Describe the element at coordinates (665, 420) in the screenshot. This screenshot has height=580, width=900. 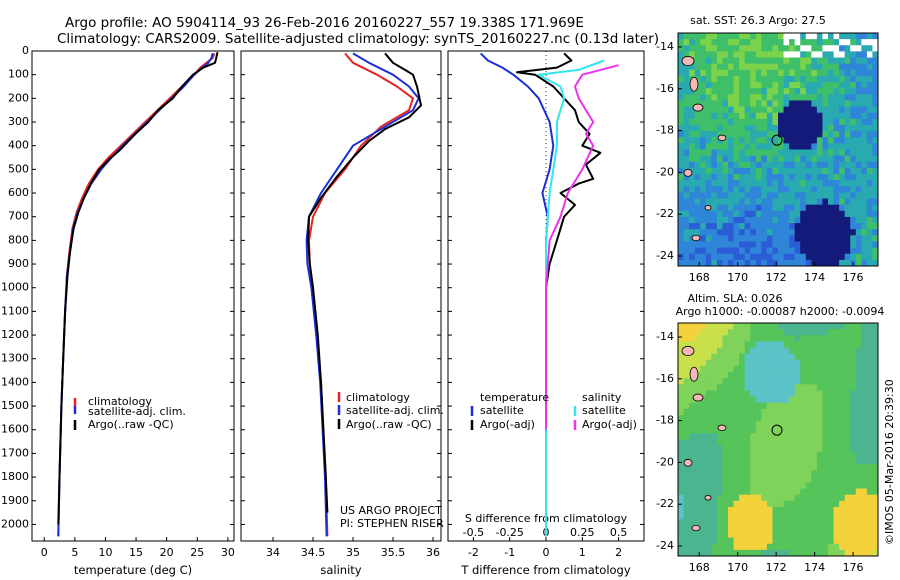
I see `lat-tick-label: -18` at that location.